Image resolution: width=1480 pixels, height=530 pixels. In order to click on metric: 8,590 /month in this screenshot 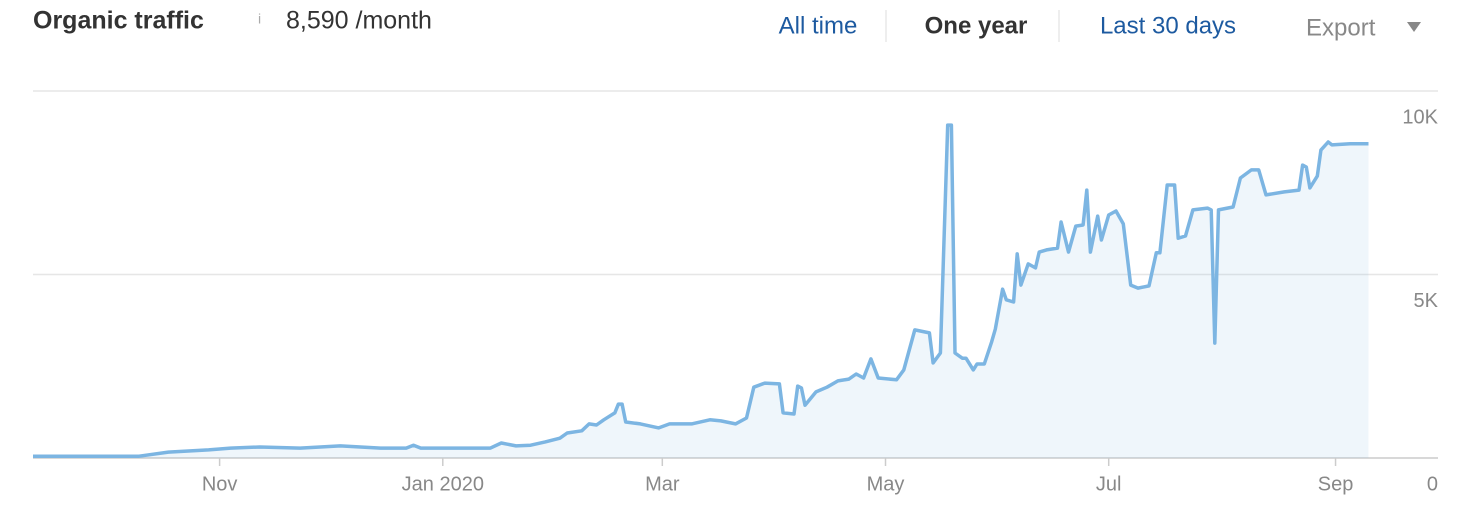, I will do `click(359, 21)`.